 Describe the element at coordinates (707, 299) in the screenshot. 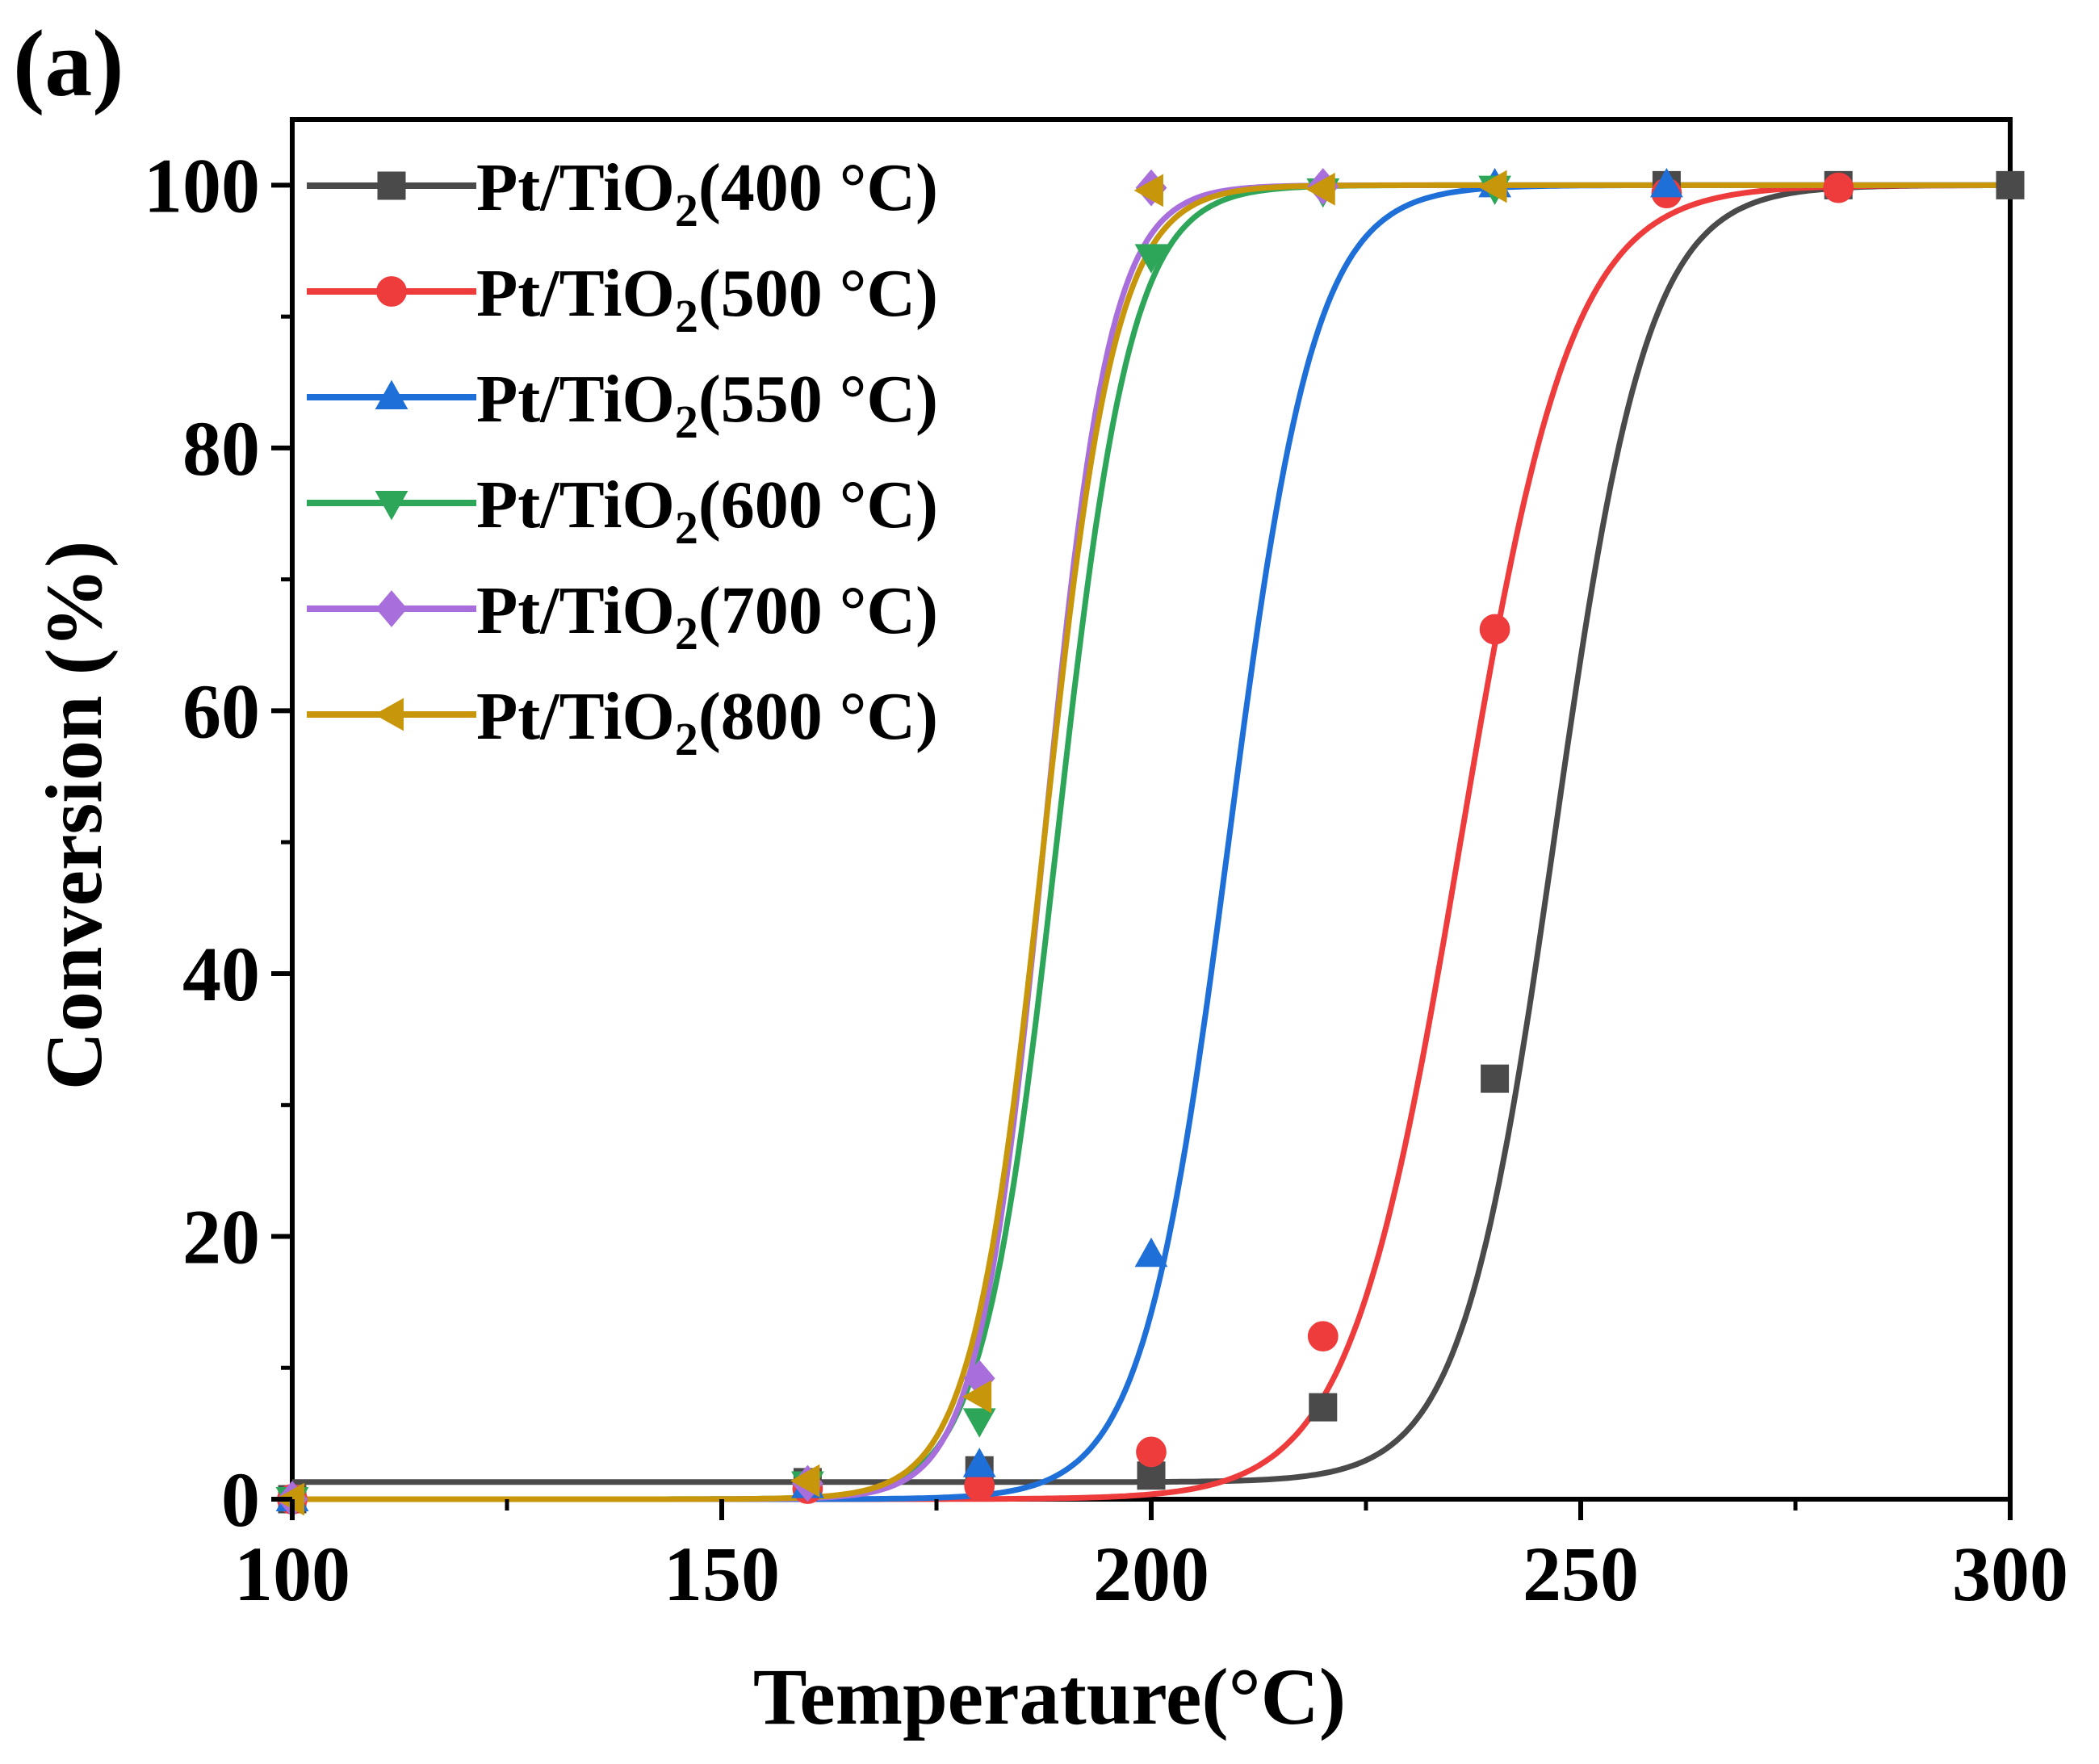

I see `legend-label: Pt/TiO2(500 °C)` at that location.